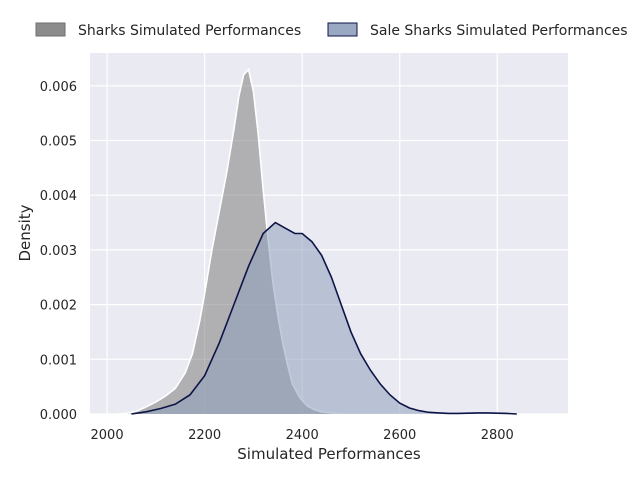 This screenshot has height=480, width=640. I want to click on y-tick-label: 0.006, so click(58, 87).